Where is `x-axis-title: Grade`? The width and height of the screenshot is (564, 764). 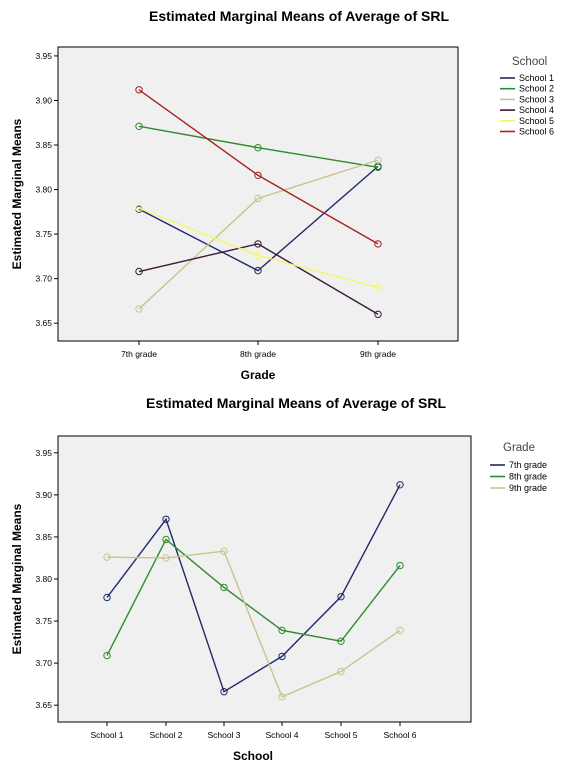
x-axis-title: Grade is located at coordinates (258, 375).